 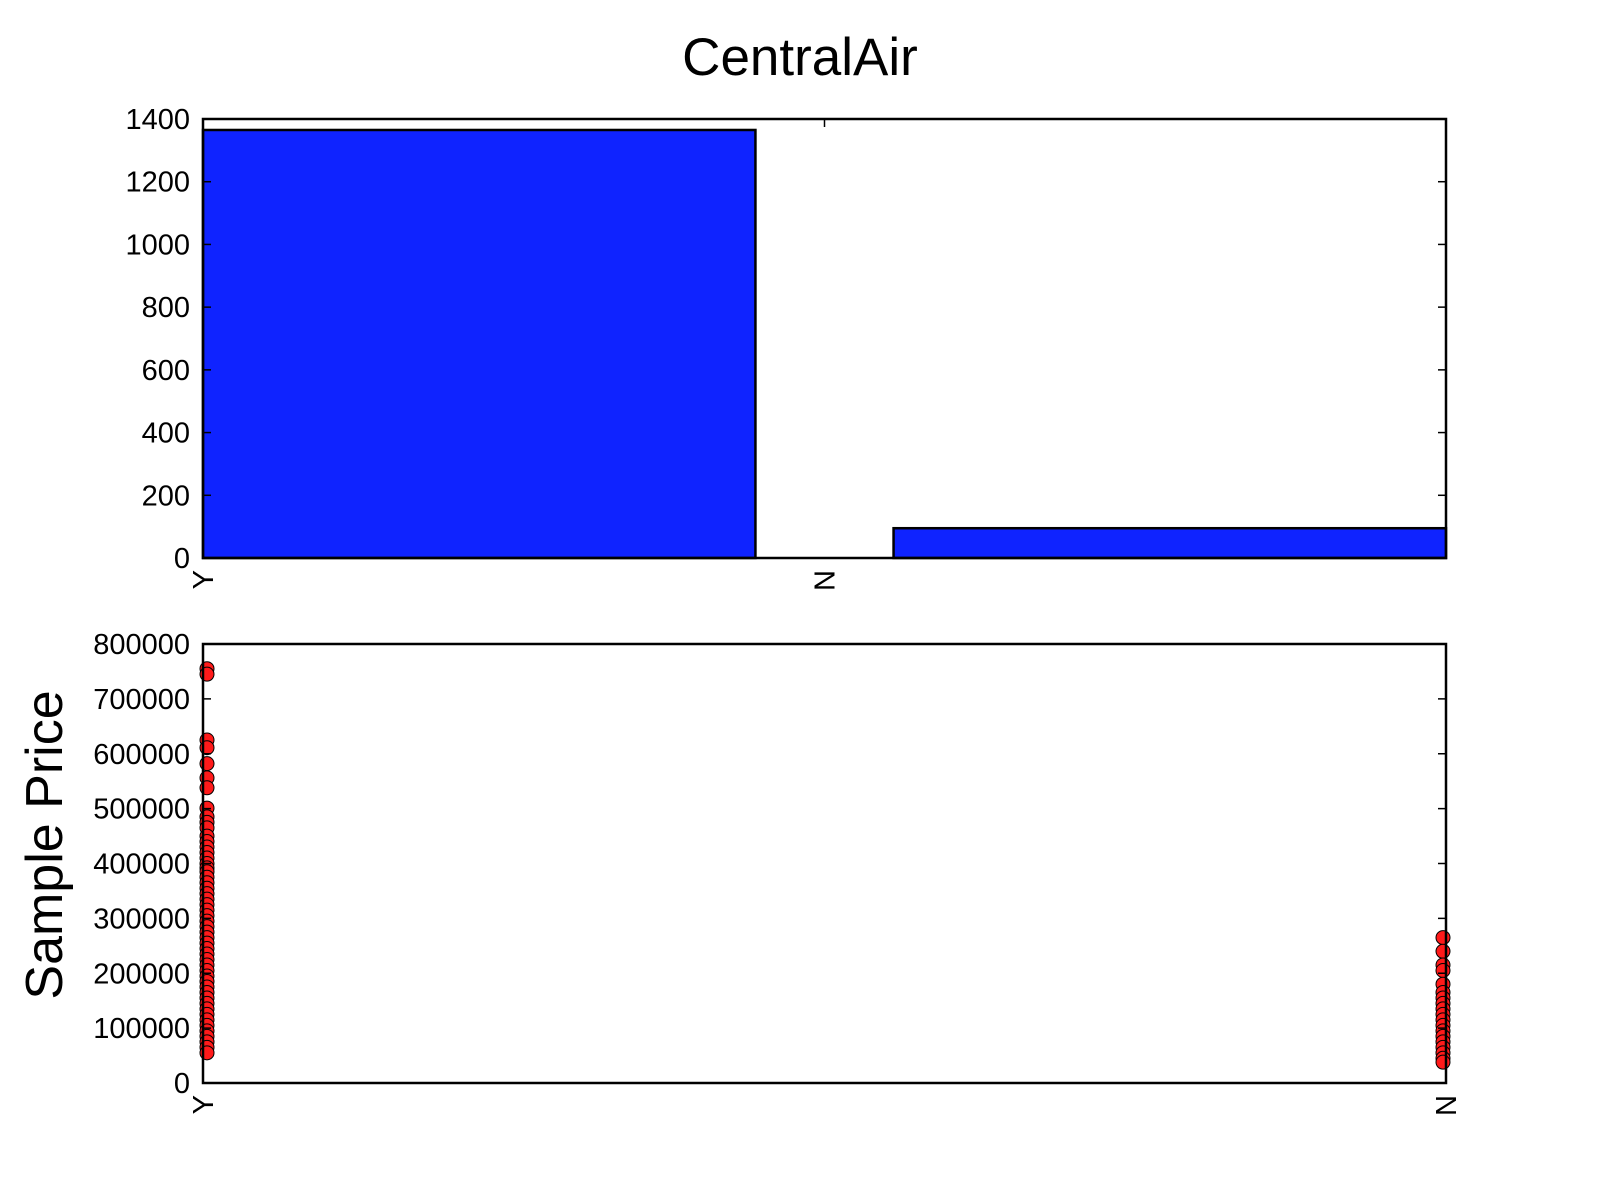 What do you see at coordinates (141, 810) in the screenshot?
I see `y-tick-label: 500000` at bounding box center [141, 810].